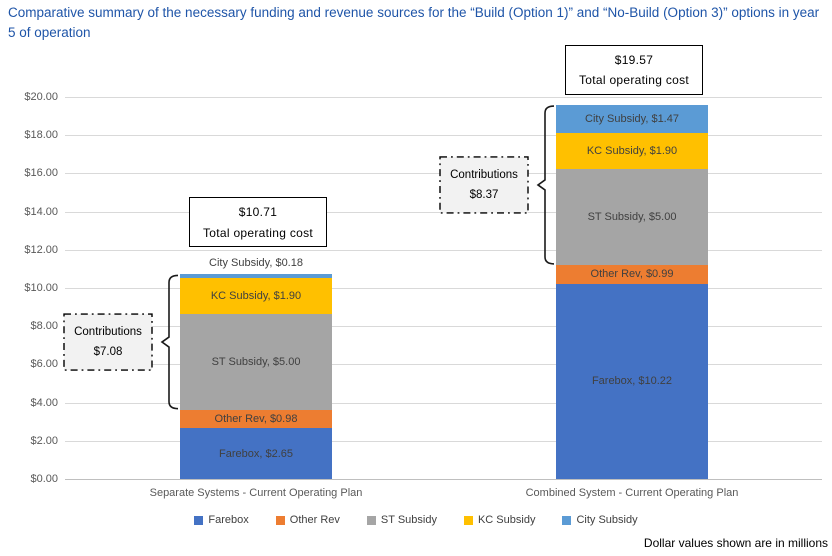 Image resolution: width=832 pixels, height=556 pixels. What do you see at coordinates (506, 520) in the screenshot?
I see `legend-label: KC Subsidy` at bounding box center [506, 520].